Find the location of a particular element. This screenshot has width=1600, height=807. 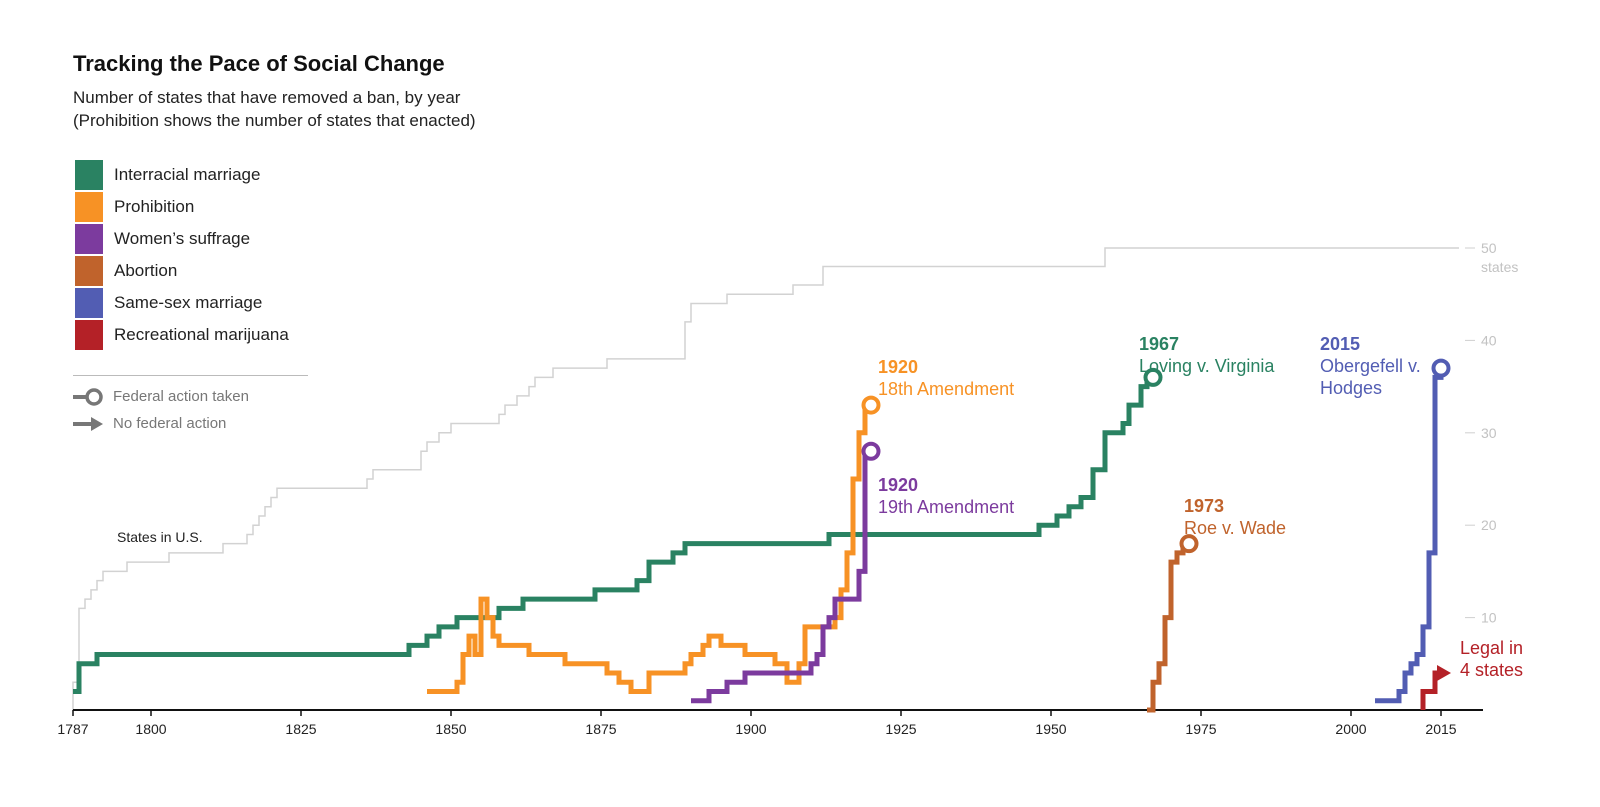

annotation-text-abortion-0: Roe v. Wade is located at coordinates (1235, 528).